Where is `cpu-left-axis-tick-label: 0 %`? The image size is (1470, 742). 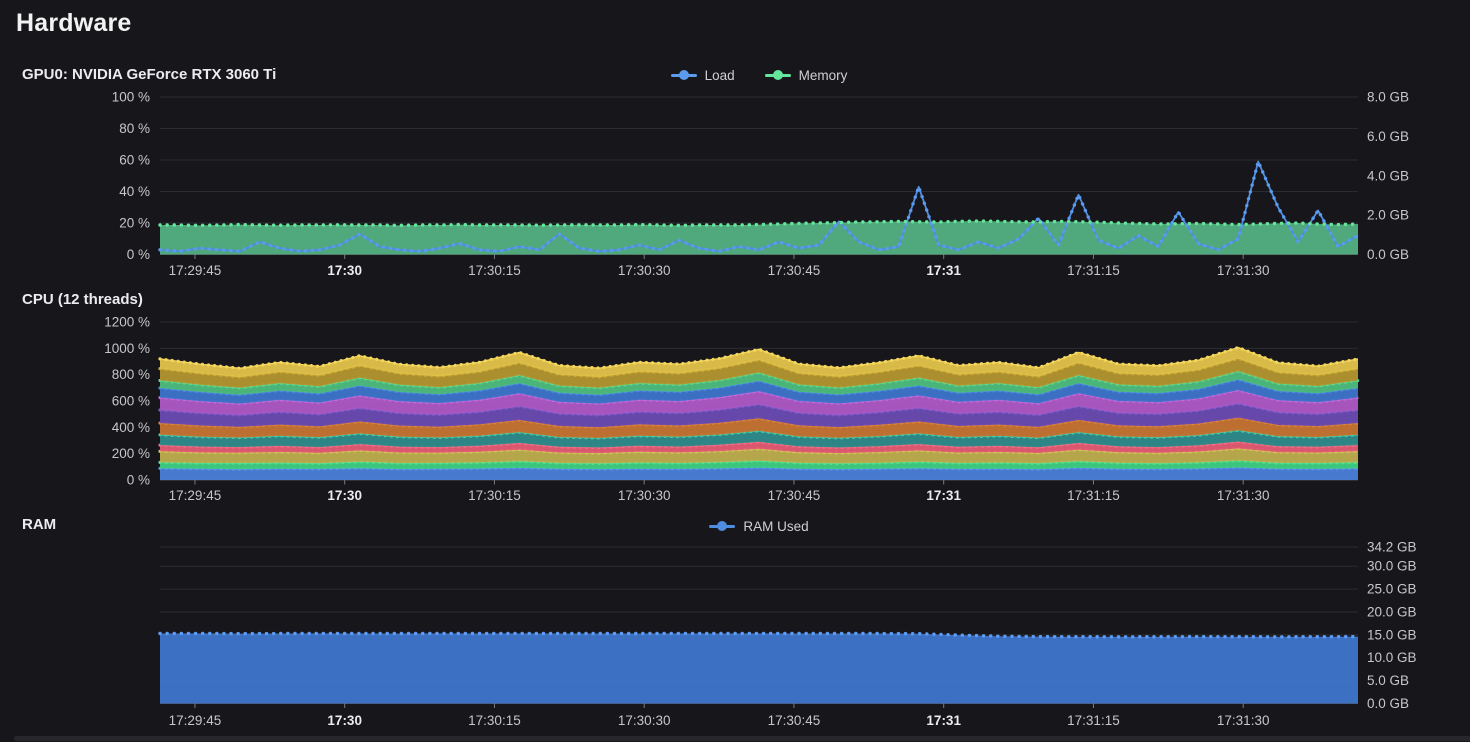 cpu-left-axis-tick-label: 0 % is located at coordinates (138, 480).